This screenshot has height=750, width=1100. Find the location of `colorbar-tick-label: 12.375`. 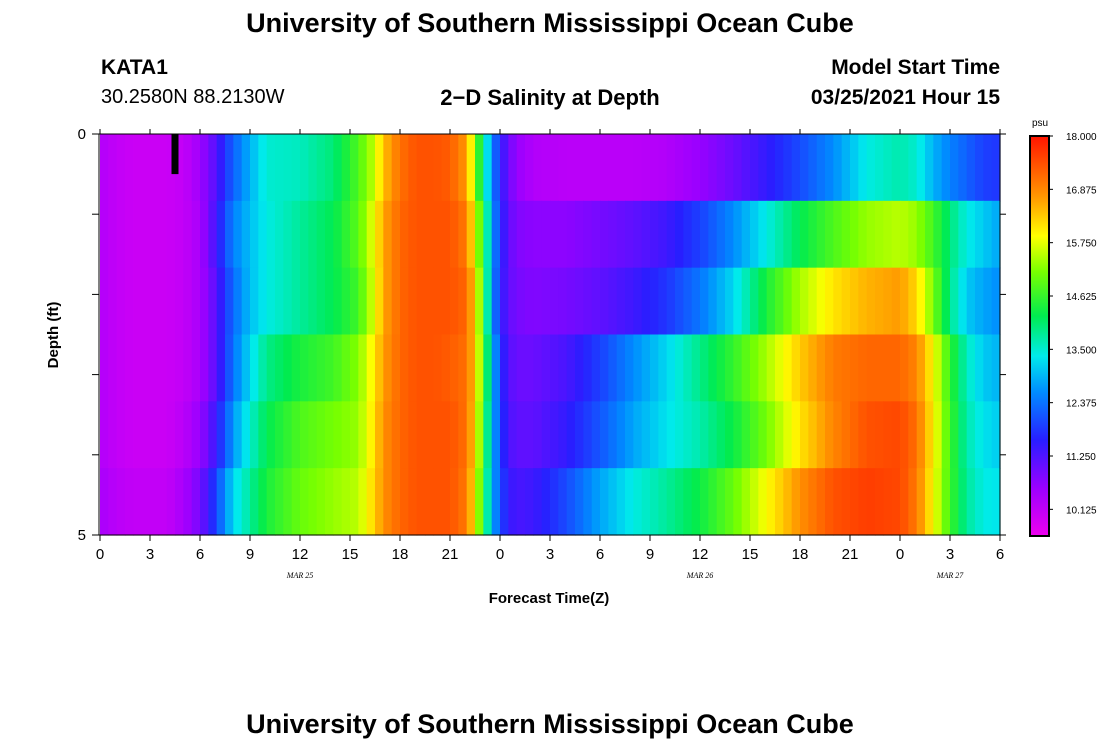

colorbar-tick-label: 12.375 is located at coordinates (1081, 404).